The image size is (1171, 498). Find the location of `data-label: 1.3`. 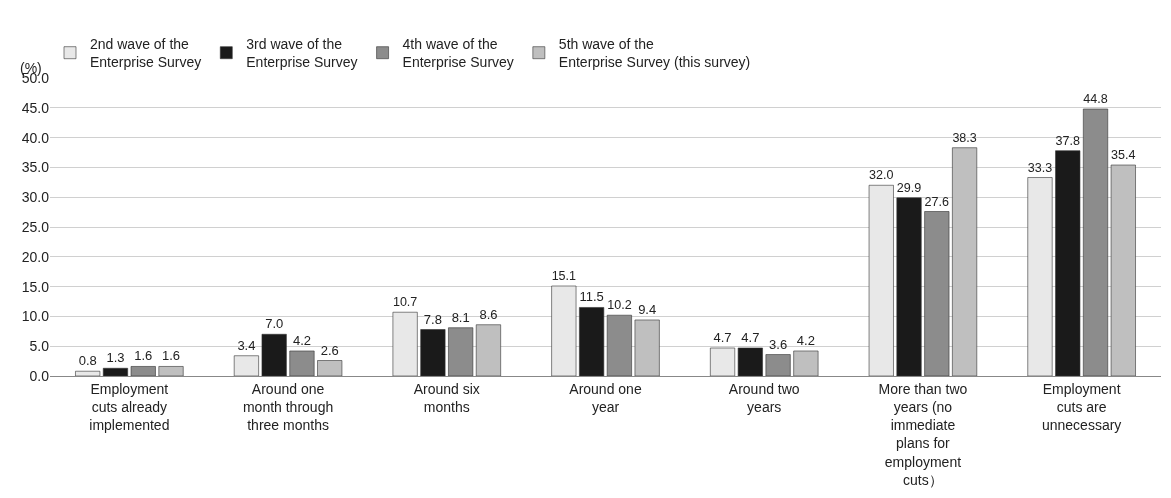

data-label: 1.3 is located at coordinates (115, 358).